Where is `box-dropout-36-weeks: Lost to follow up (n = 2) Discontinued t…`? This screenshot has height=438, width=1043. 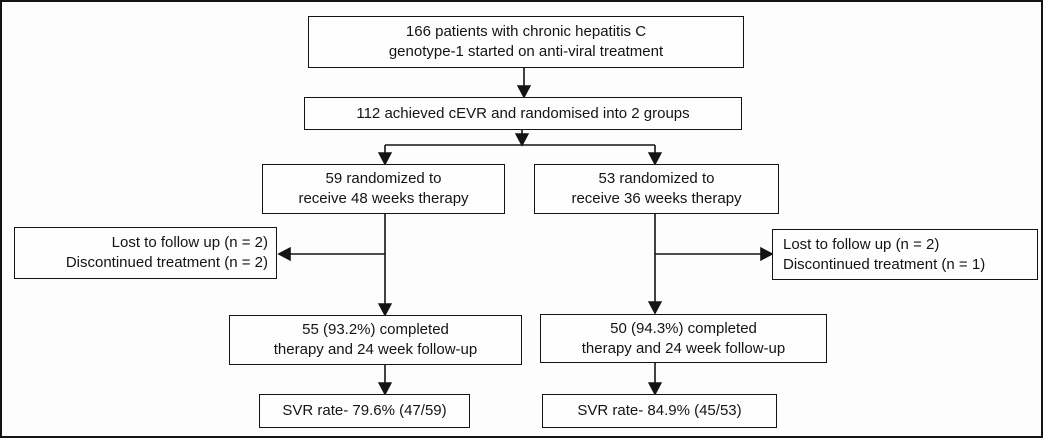
box-dropout-36-weeks: Lost to follow up (n = 2) Discontinued t… is located at coordinates (905, 254).